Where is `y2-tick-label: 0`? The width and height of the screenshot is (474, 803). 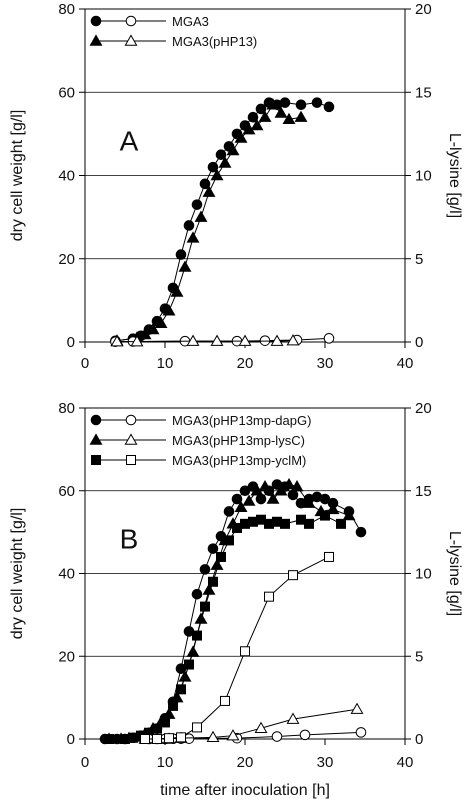 y2-tick-label: 0 is located at coordinates (419, 739).